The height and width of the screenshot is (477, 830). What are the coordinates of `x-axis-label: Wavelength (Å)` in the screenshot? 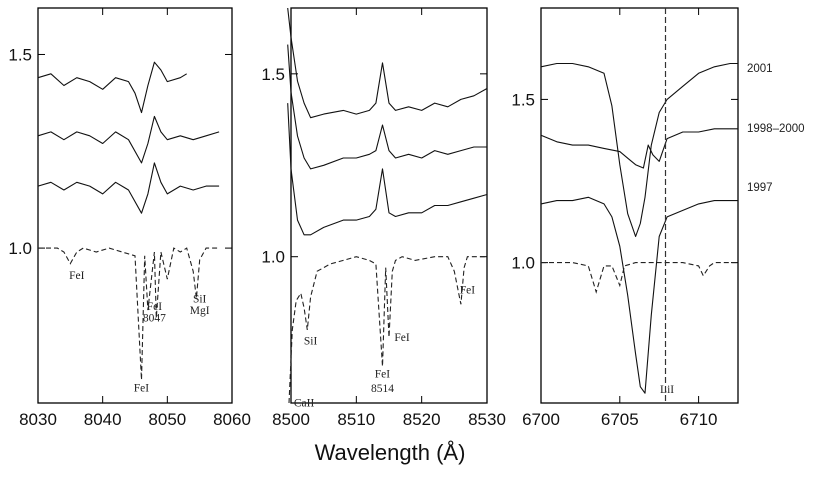 It's located at (390, 452).